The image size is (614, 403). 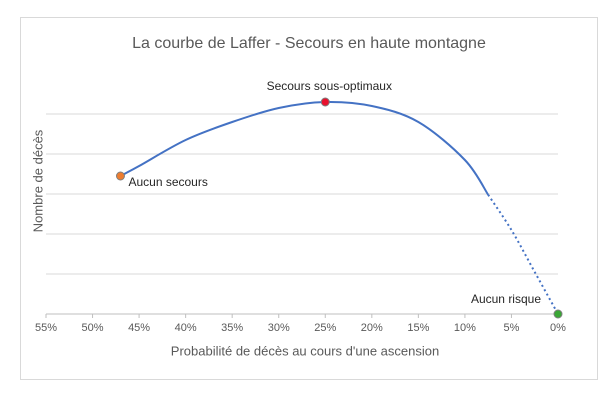 What do you see at coordinates (329, 86) in the screenshot?
I see `point-label: Secours sous-optimaux` at bounding box center [329, 86].